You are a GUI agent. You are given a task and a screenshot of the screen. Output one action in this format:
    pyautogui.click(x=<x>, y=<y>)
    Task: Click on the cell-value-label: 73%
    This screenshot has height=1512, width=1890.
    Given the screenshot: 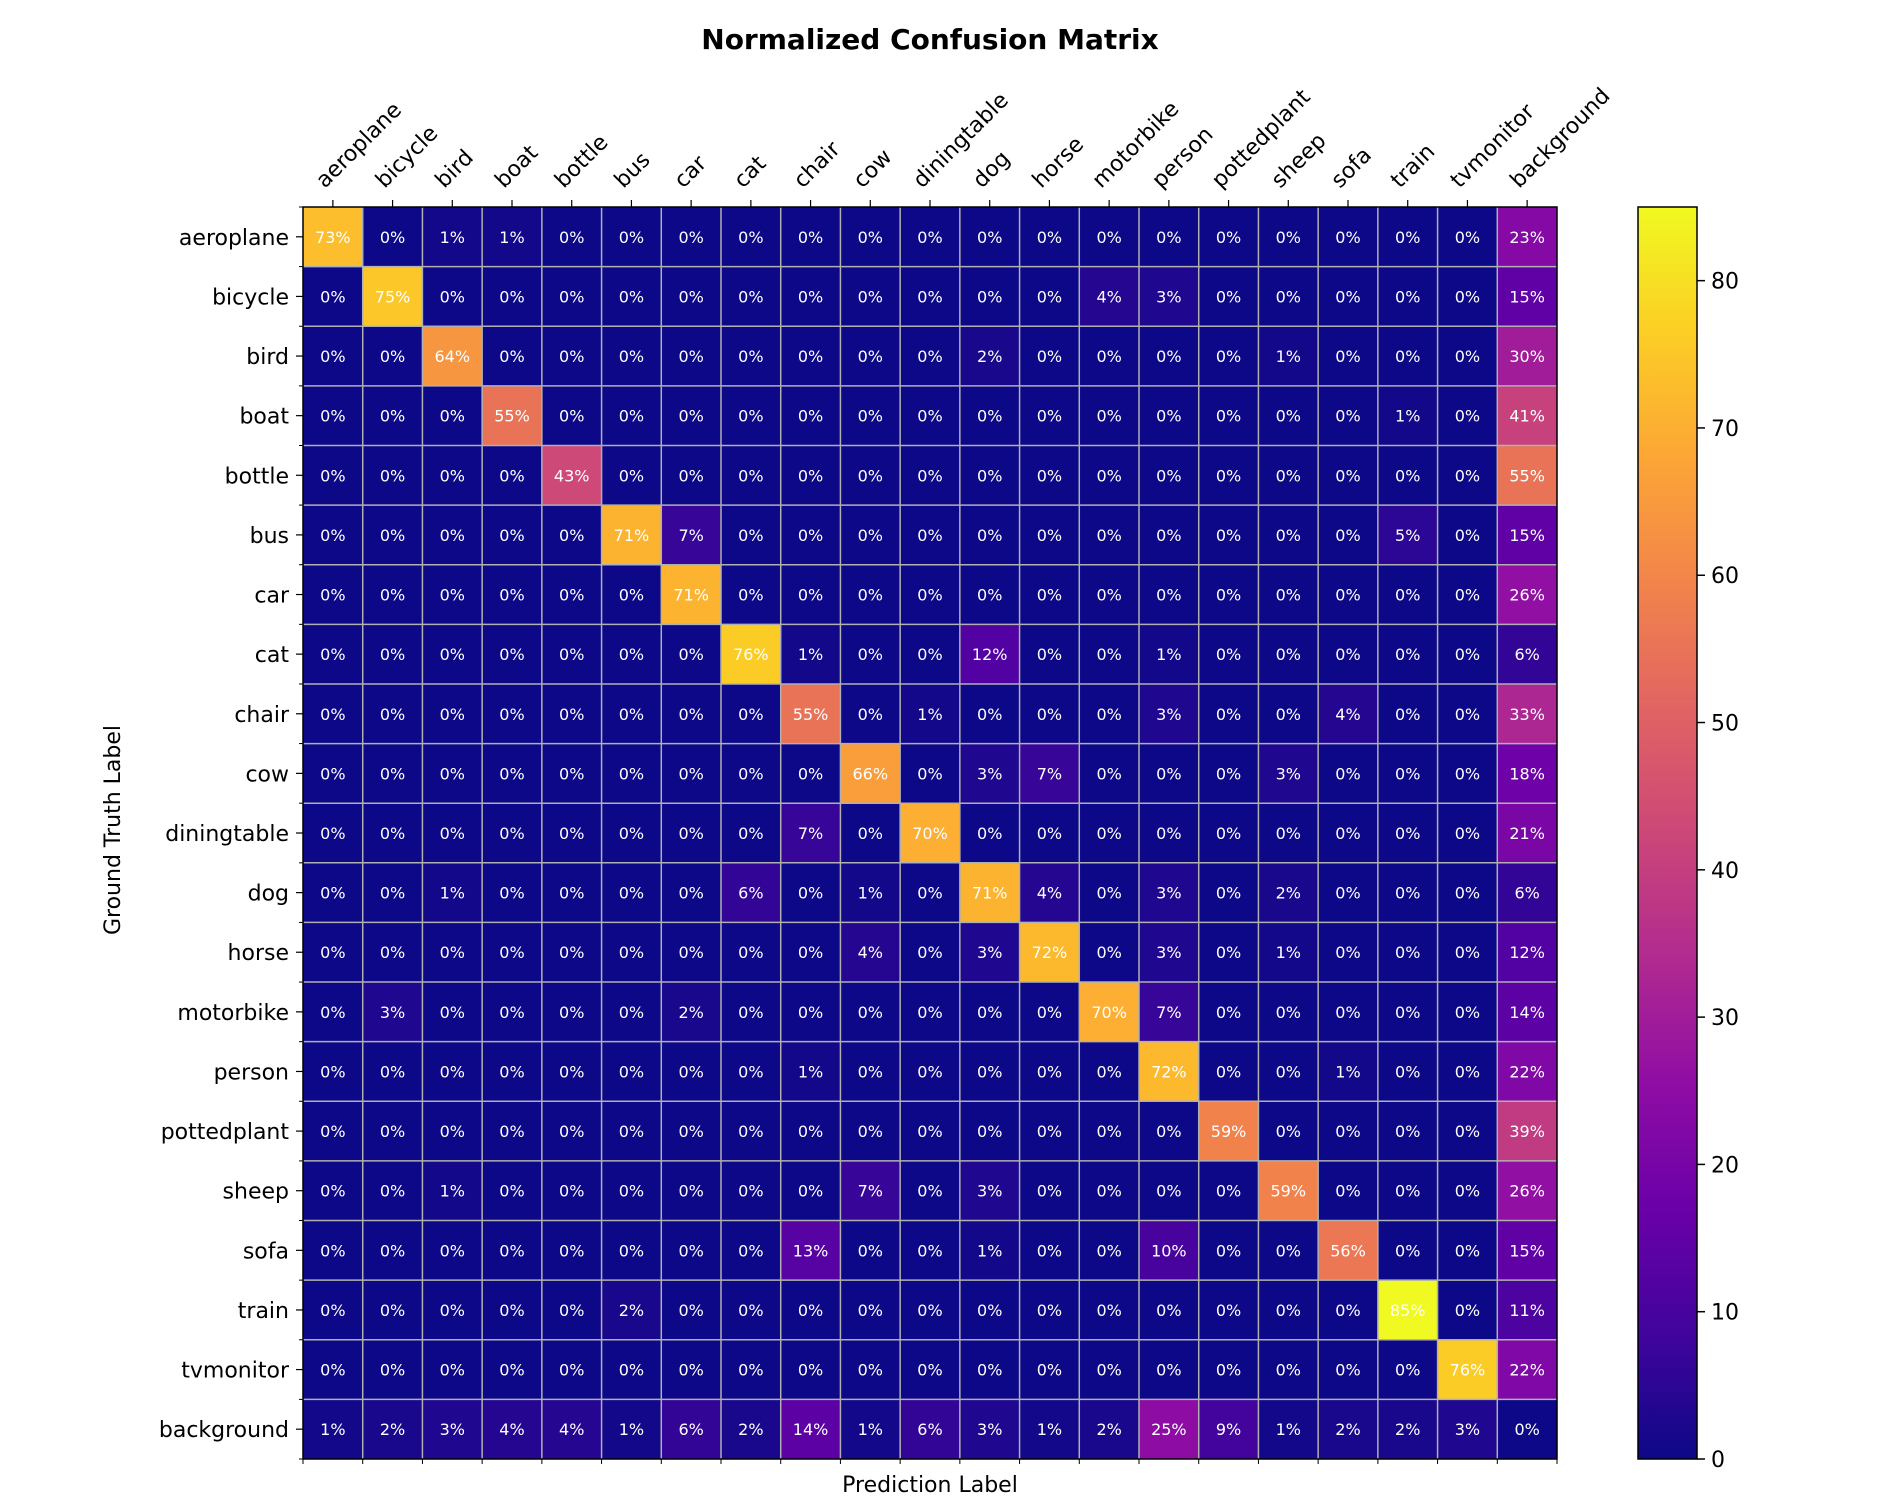 What is the action you would take?
    pyautogui.click(x=333, y=237)
    